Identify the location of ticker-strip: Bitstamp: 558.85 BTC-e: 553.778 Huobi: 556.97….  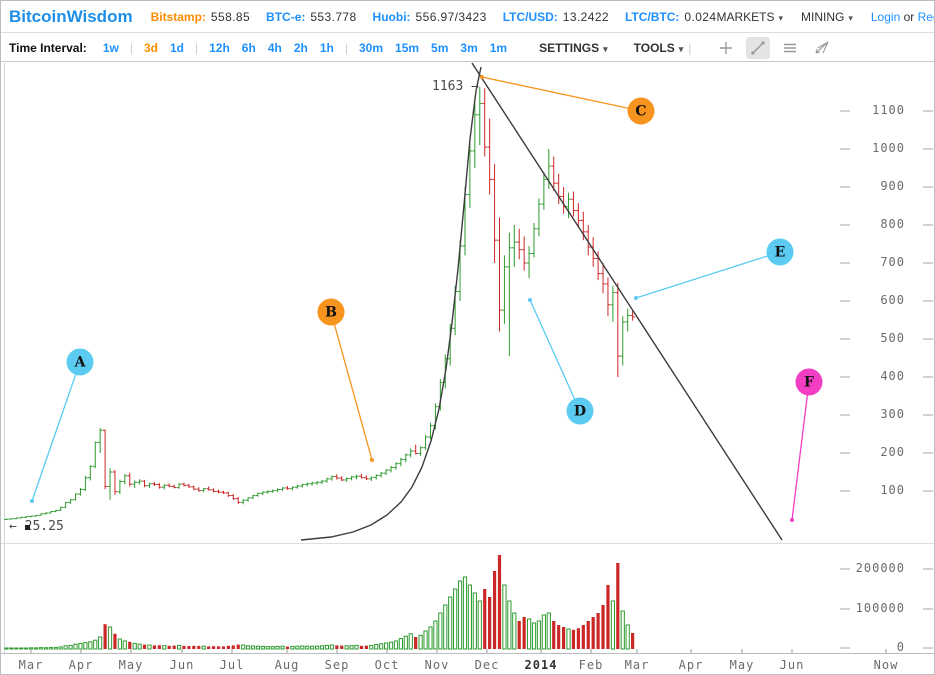
(434, 17).